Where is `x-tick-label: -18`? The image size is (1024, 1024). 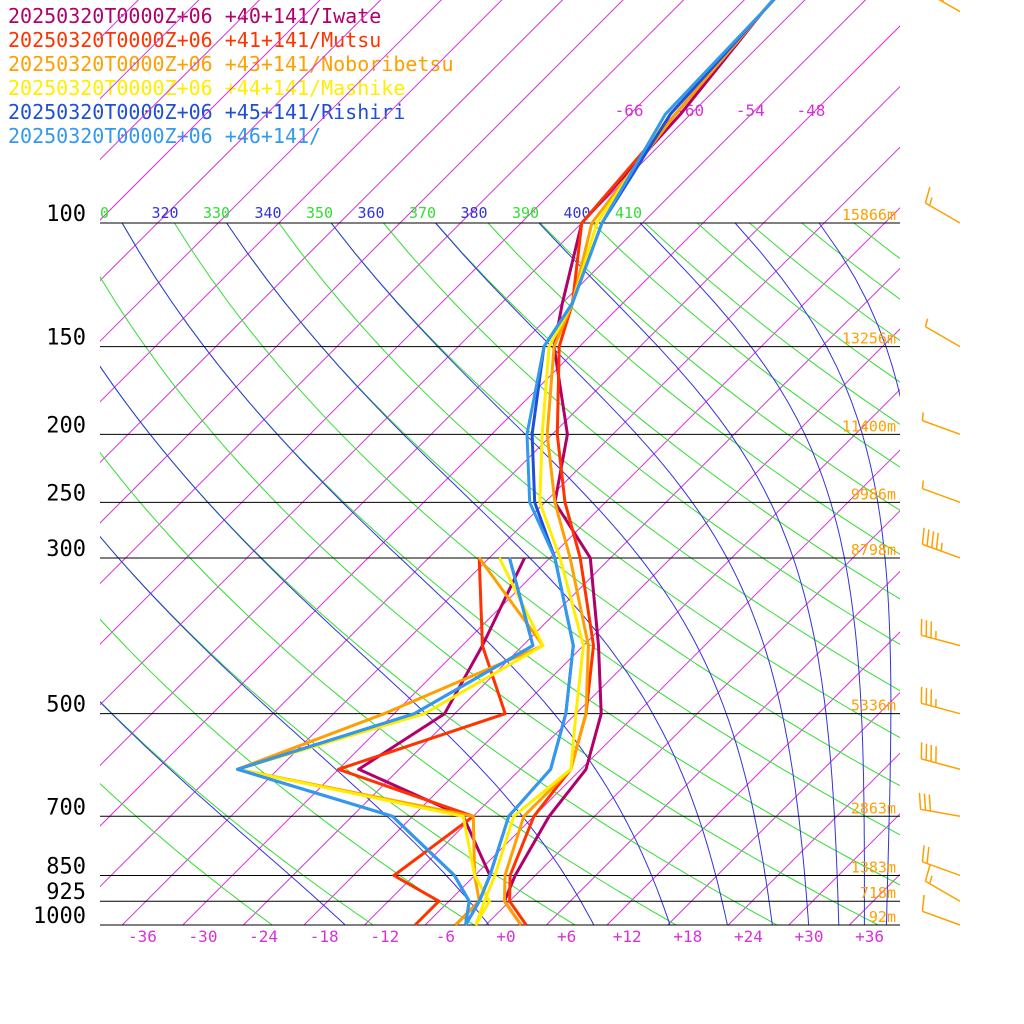 x-tick-label: -18 is located at coordinates (324, 936).